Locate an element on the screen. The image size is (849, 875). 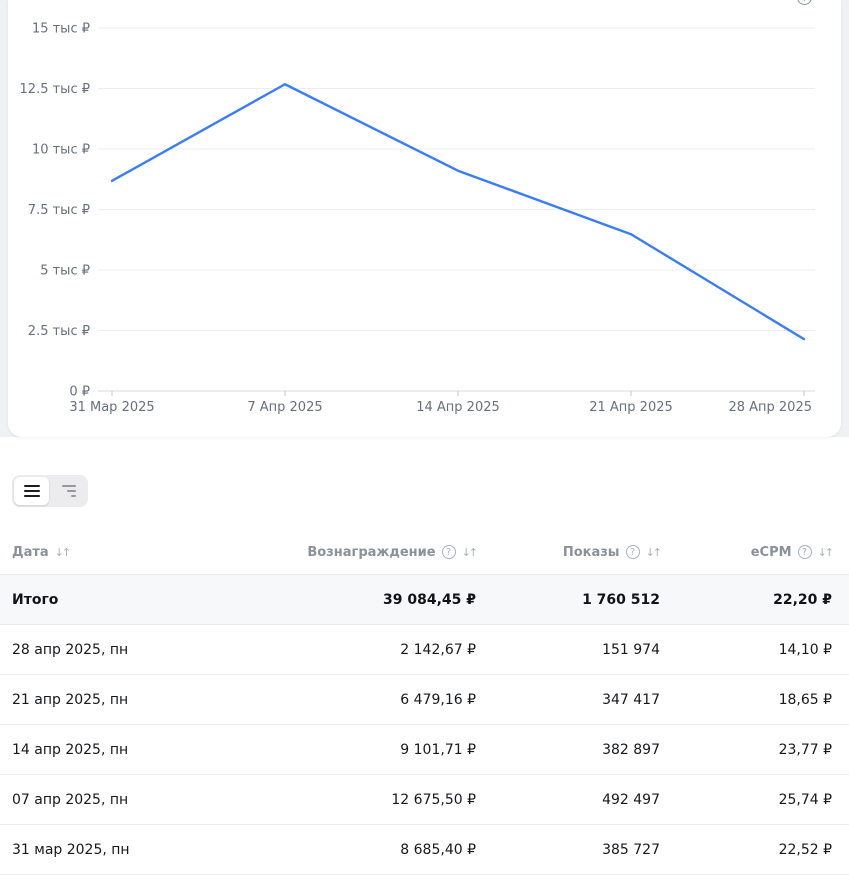
totals-impressions: 1 760 512 is located at coordinates (621, 599).